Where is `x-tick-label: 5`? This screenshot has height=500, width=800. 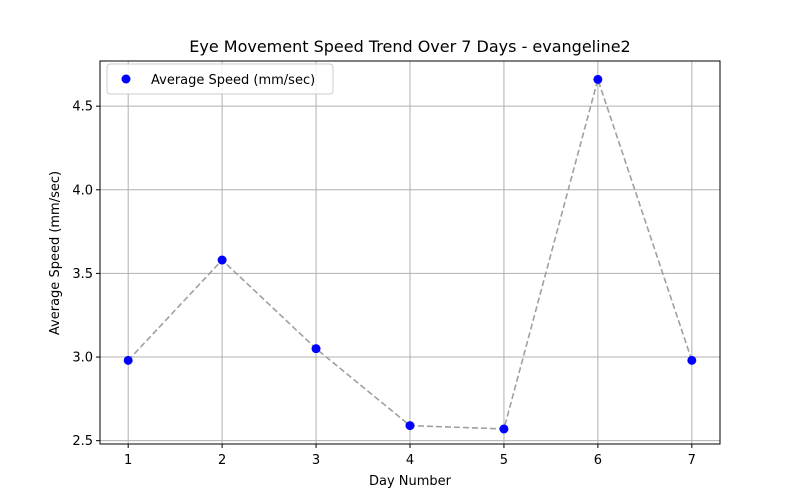
x-tick-label: 5 is located at coordinates (504, 460).